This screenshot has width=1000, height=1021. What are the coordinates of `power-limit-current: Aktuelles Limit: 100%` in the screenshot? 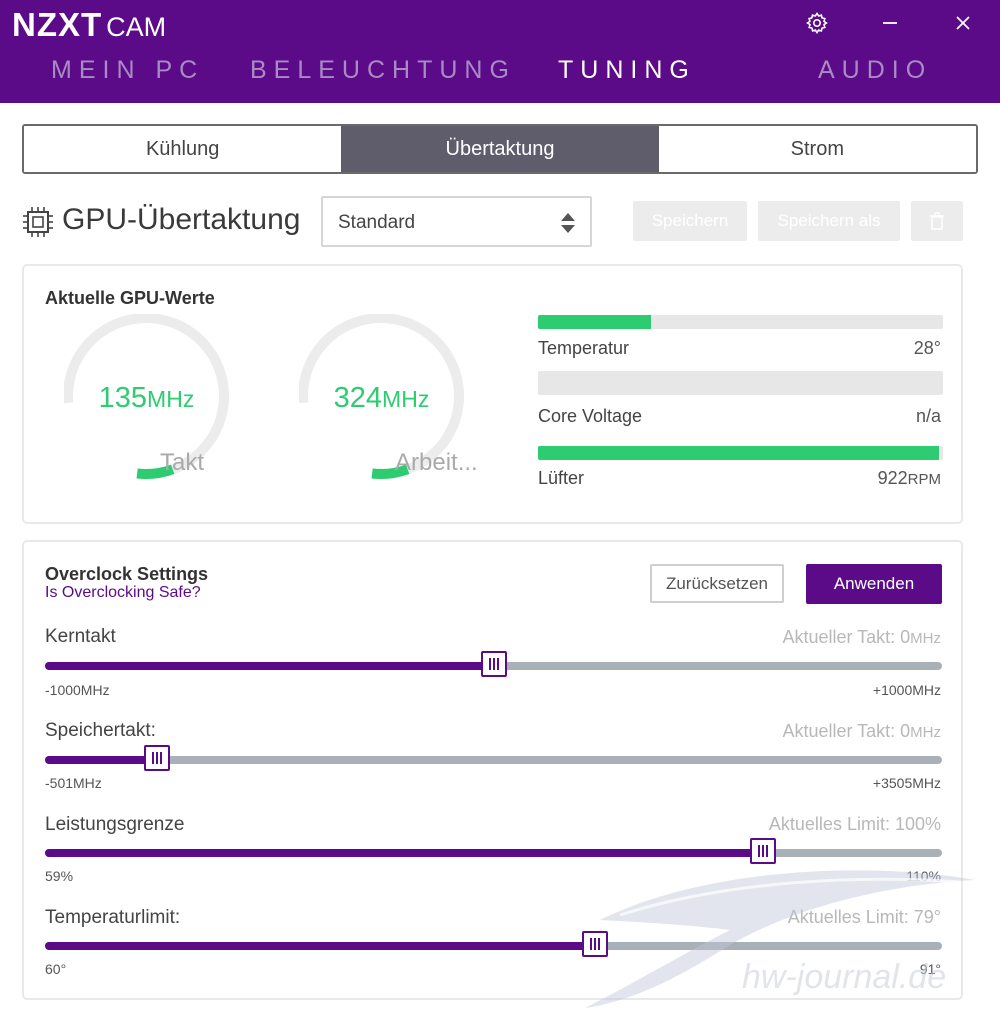 It's located at (855, 824).